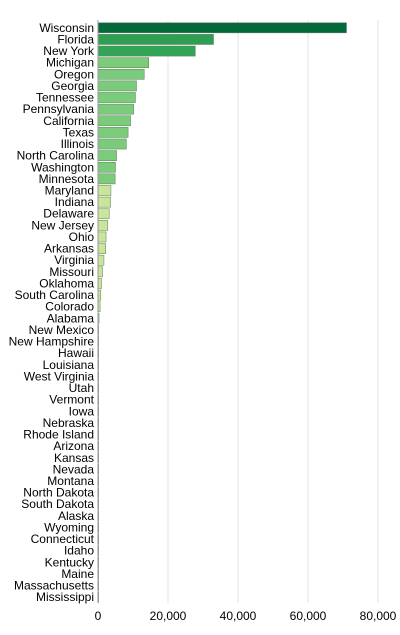 The image size is (400, 635). I want to click on category-label: Maine, so click(77, 574).